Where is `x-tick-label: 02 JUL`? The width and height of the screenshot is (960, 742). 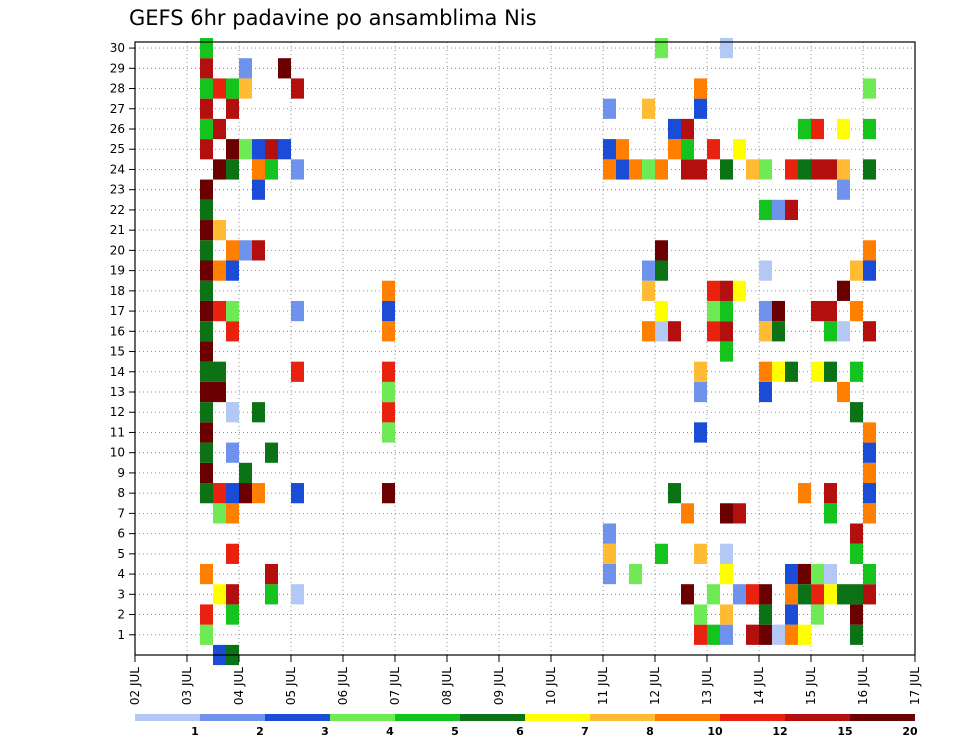
x-tick-label: 02 JUL is located at coordinates (135, 686).